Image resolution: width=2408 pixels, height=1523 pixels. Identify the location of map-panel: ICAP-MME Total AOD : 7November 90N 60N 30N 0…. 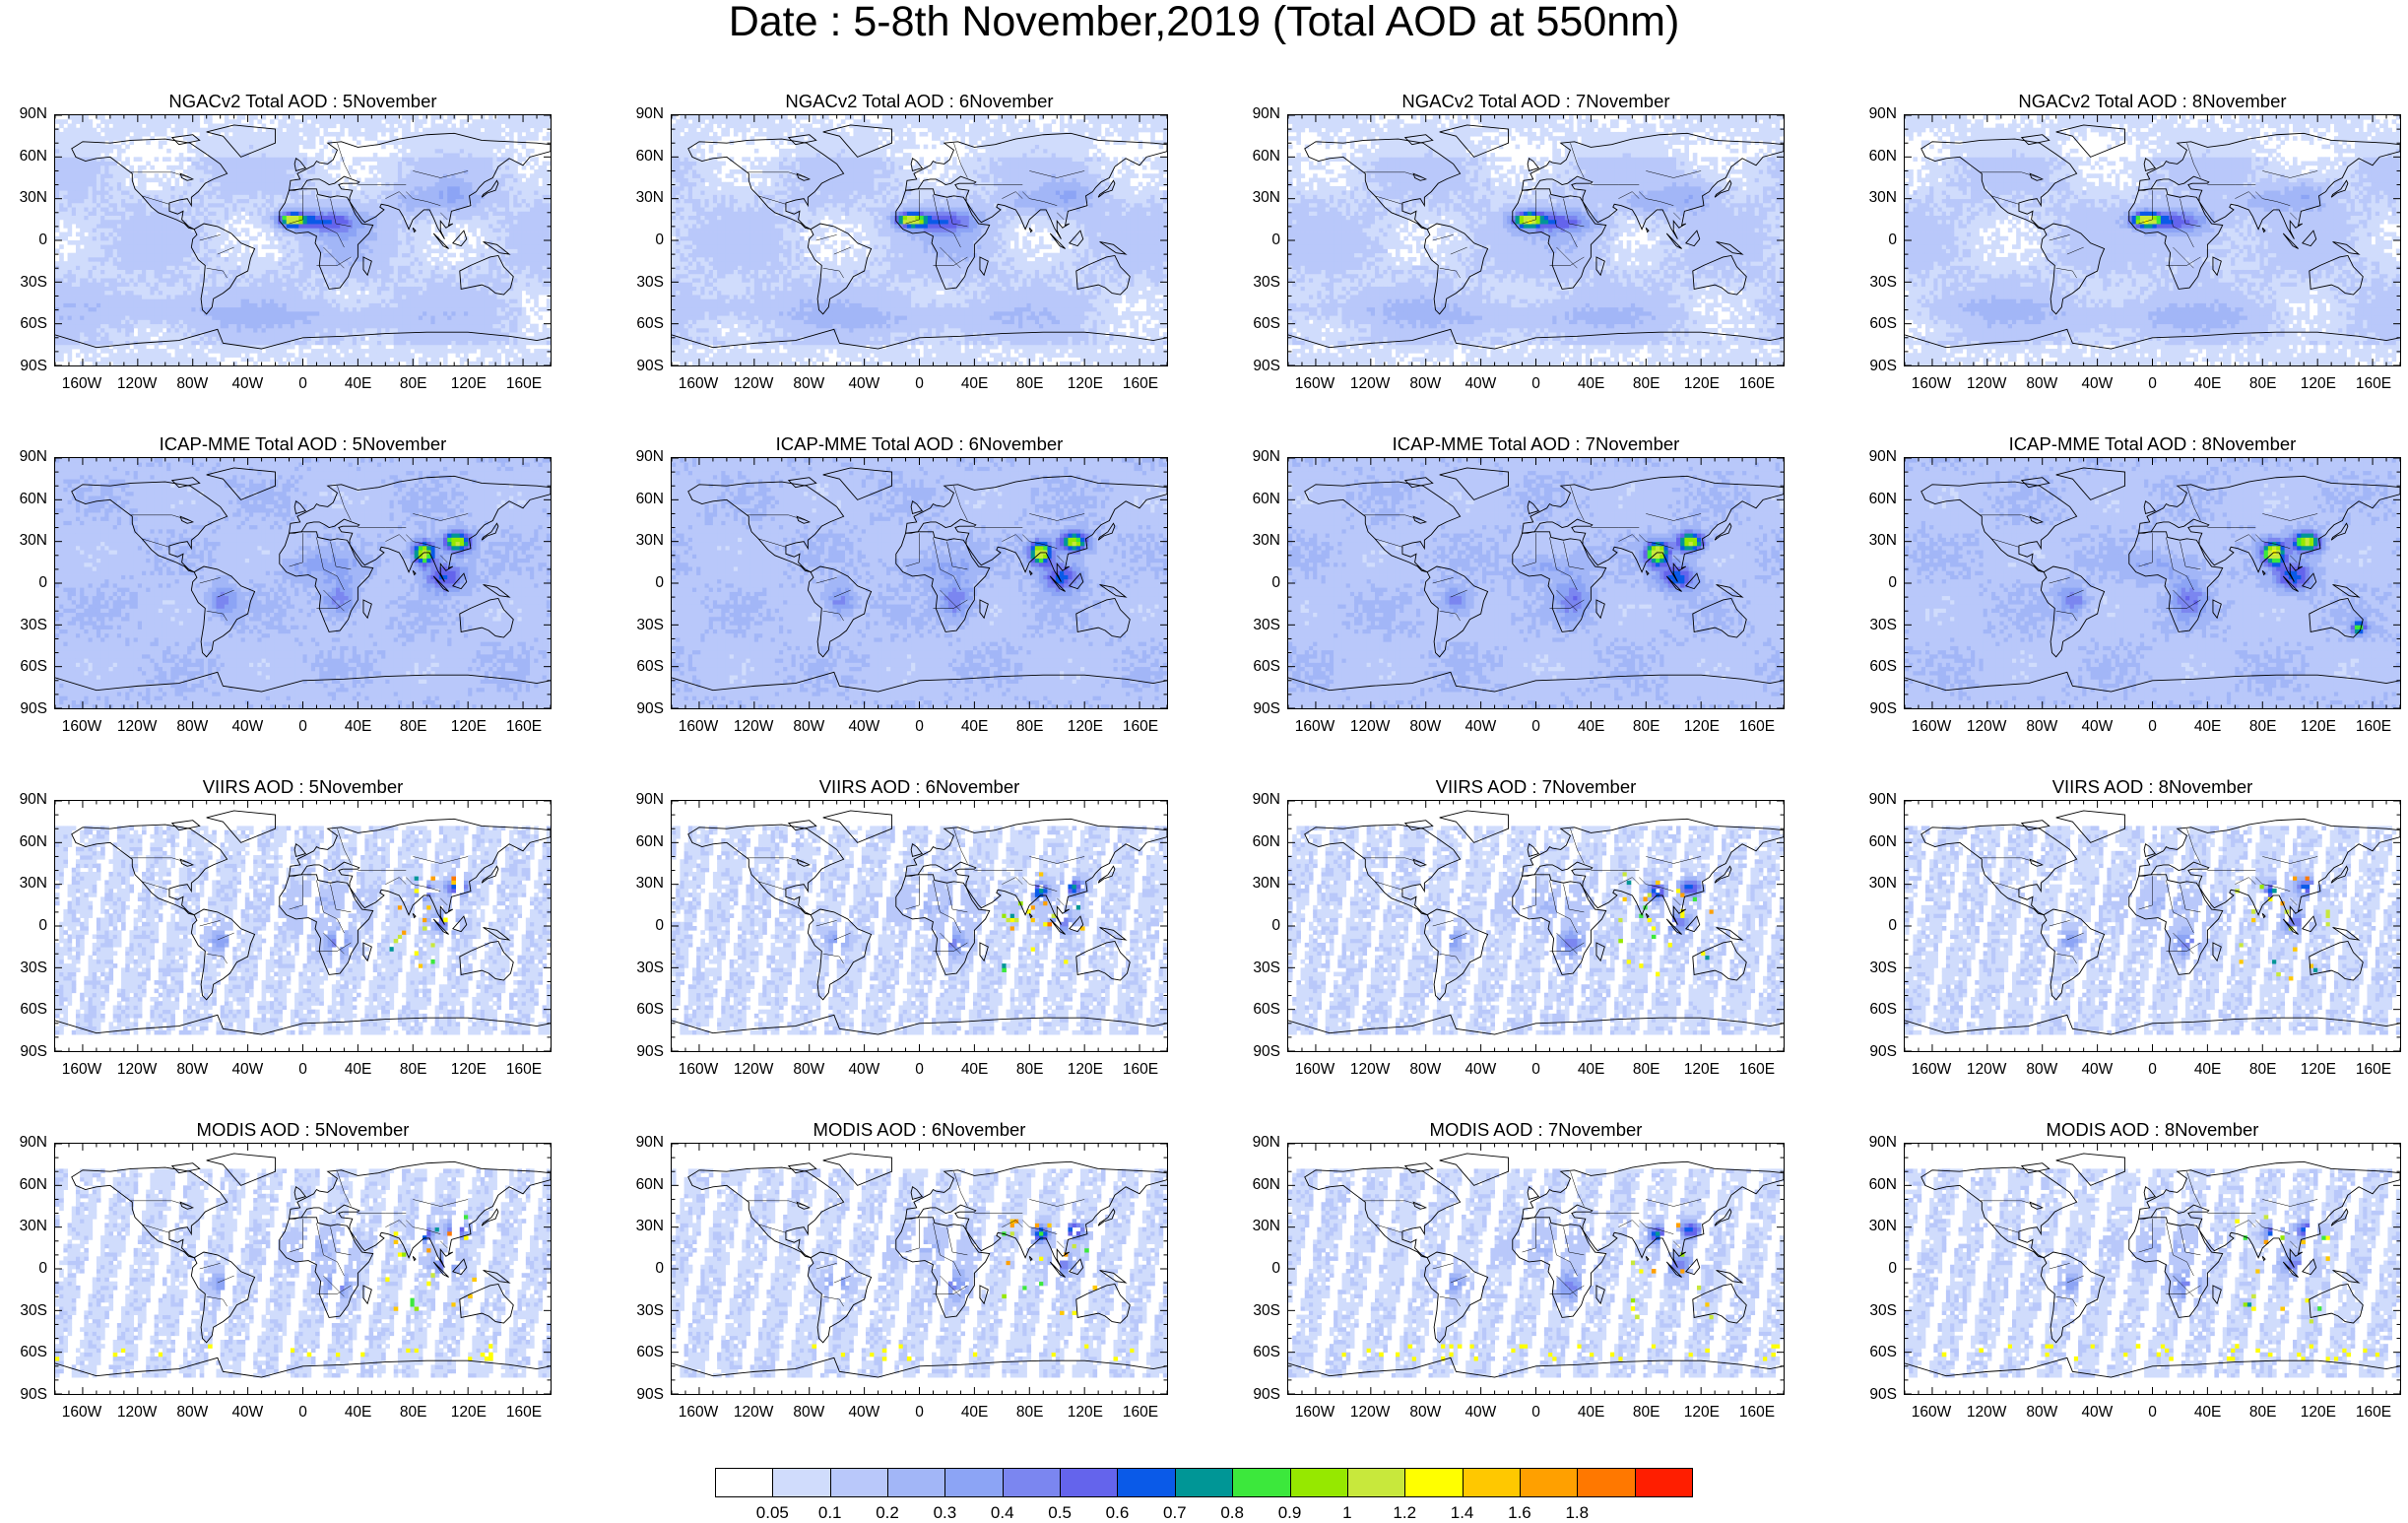
(1509, 591).